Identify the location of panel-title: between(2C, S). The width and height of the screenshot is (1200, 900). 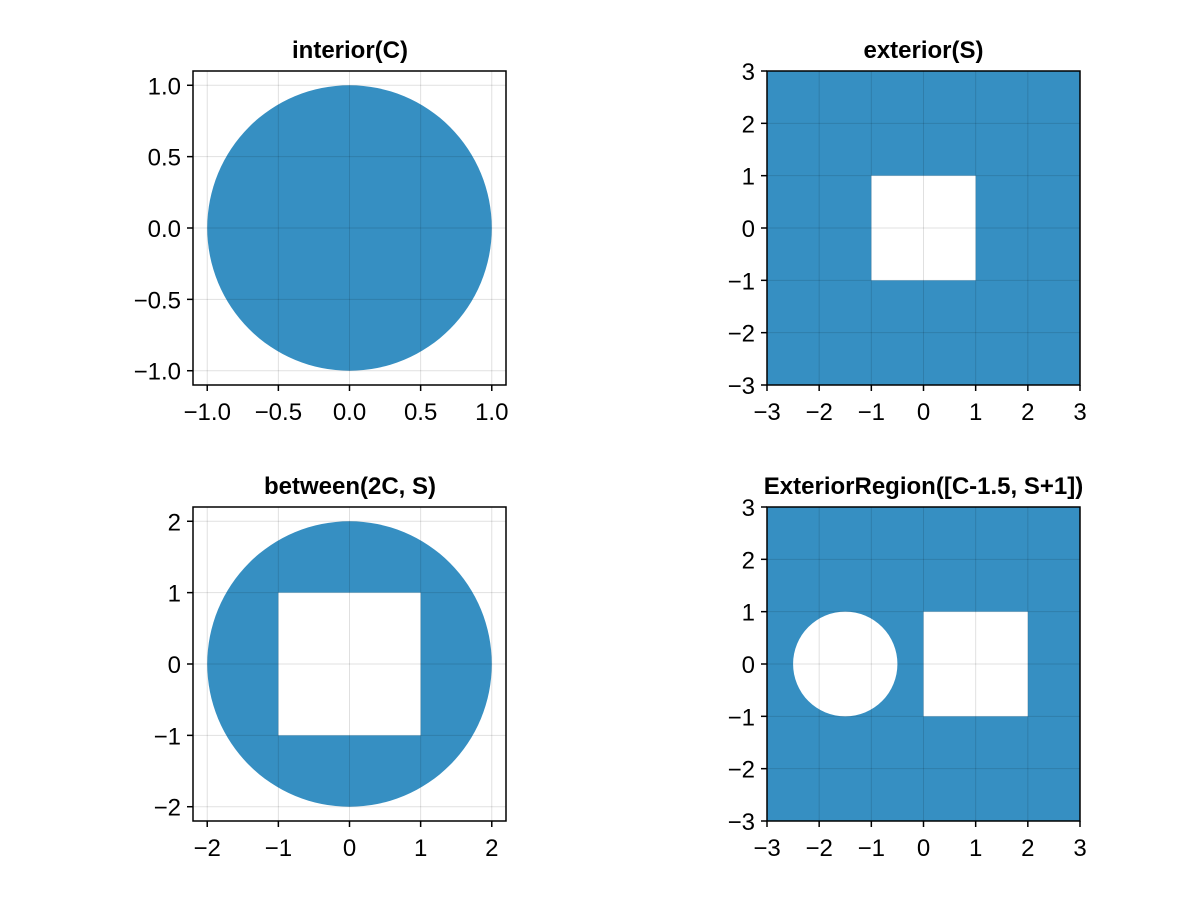
(350, 486).